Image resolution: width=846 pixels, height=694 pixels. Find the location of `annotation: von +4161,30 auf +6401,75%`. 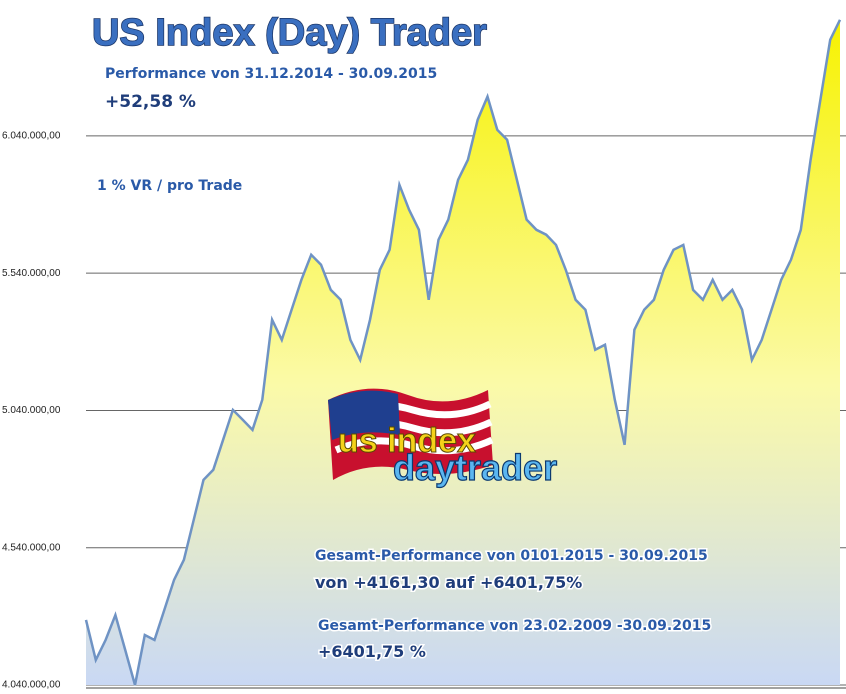

annotation: von +4161,30 auf +6401,75% is located at coordinates (448, 582).